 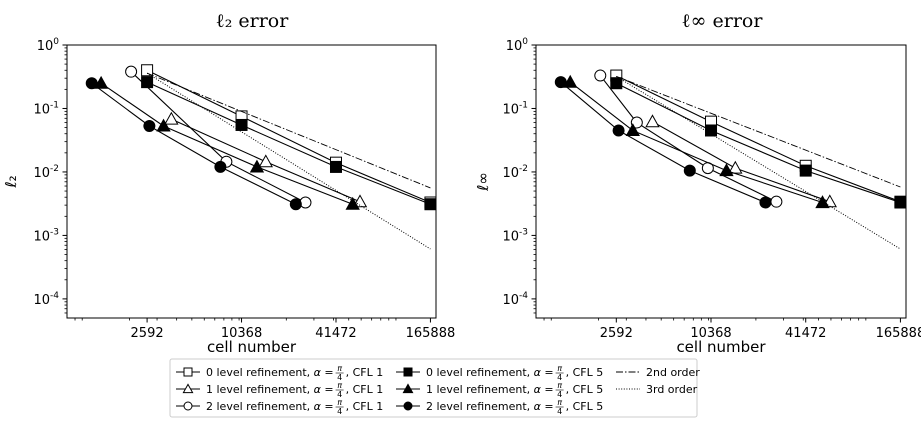 I want to click on series-line-6-dashdot, so click(x=758, y=131).